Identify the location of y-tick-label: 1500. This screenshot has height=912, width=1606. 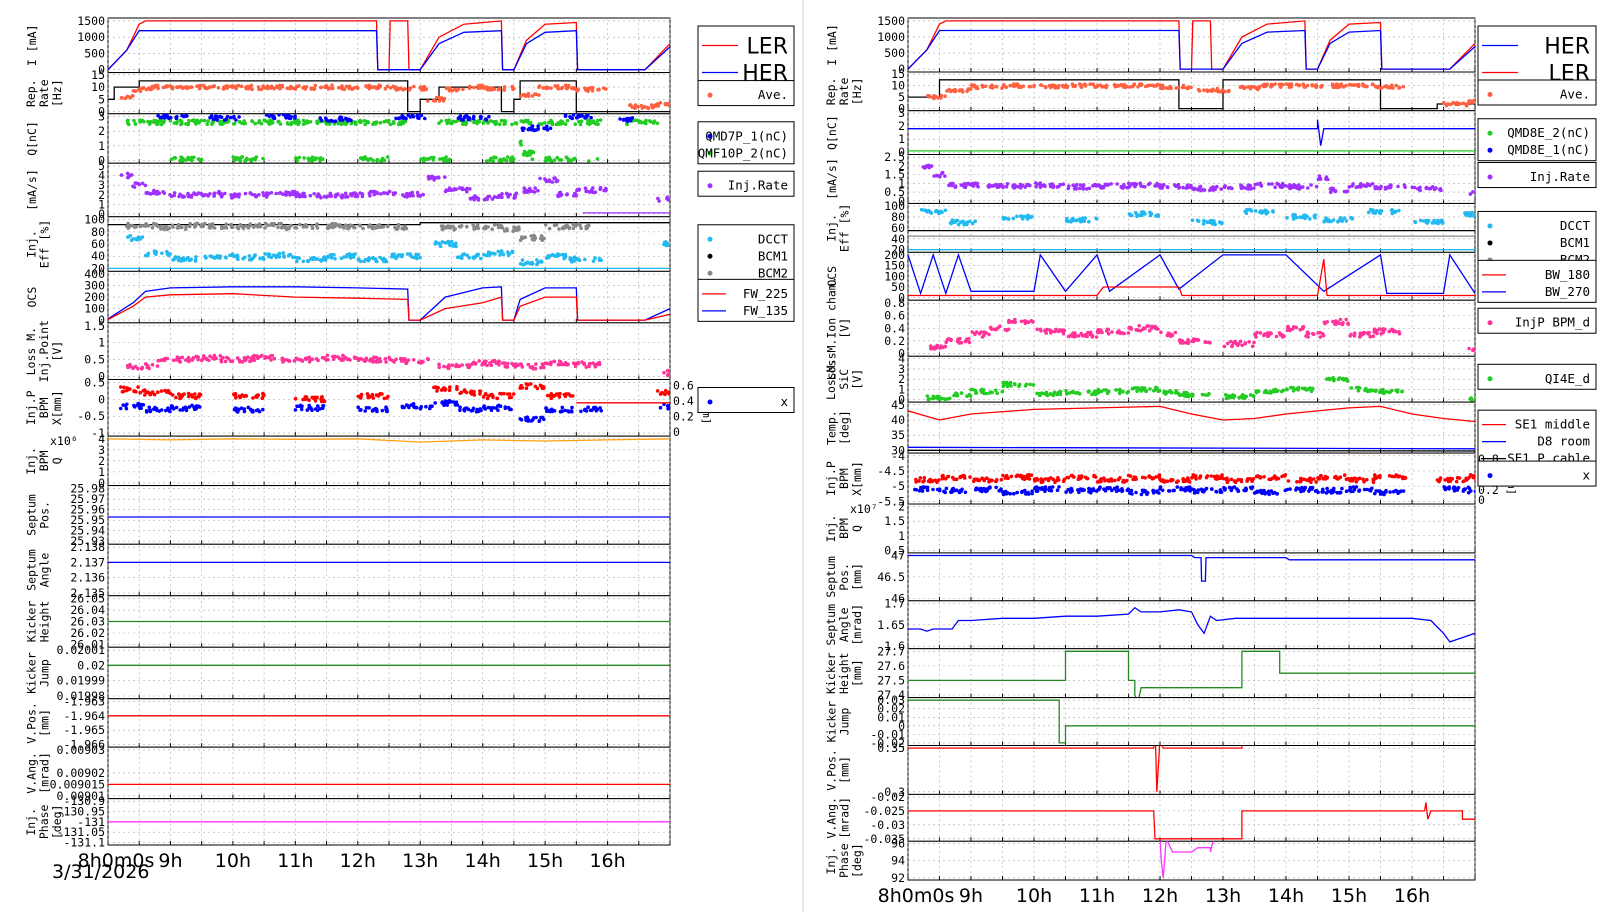
(91, 21).